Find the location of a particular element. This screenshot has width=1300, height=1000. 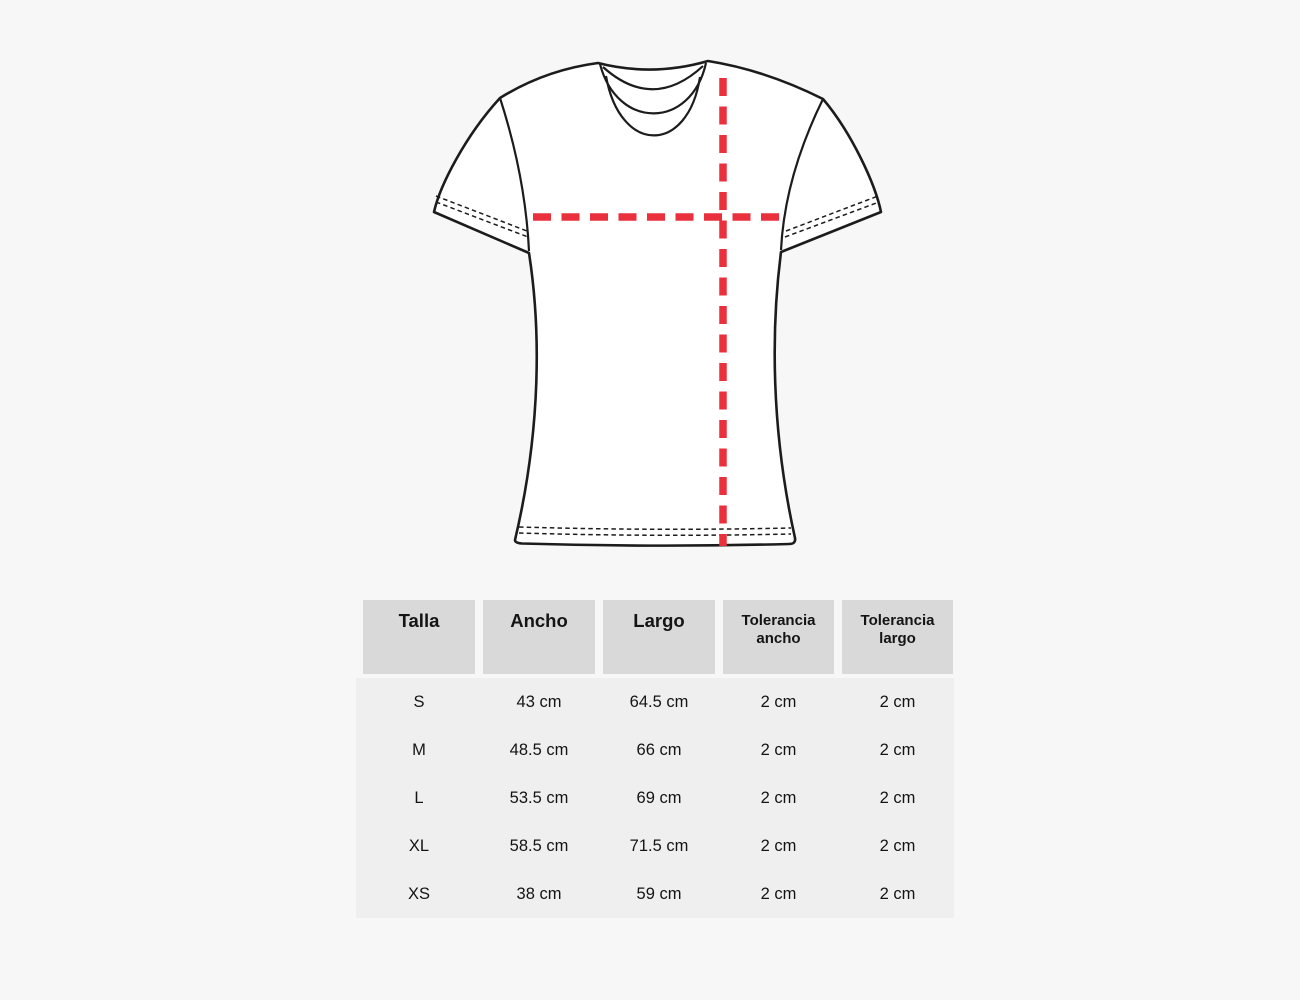

cell-ancho: 53.5 cm is located at coordinates (539, 797).